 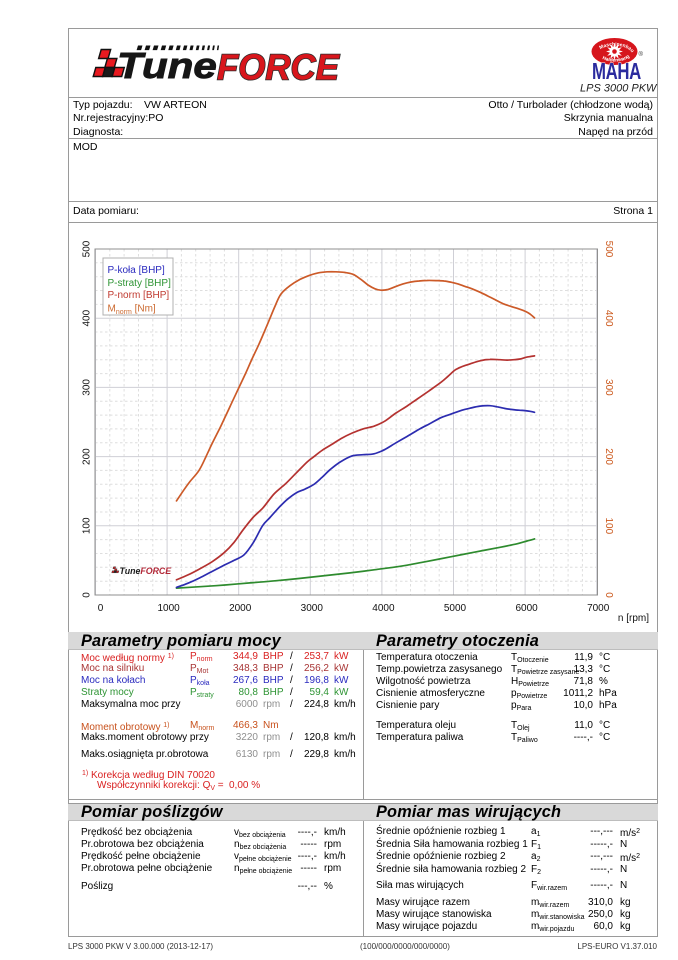 I want to click on svg-text: MAHA, so click(x=616, y=72).